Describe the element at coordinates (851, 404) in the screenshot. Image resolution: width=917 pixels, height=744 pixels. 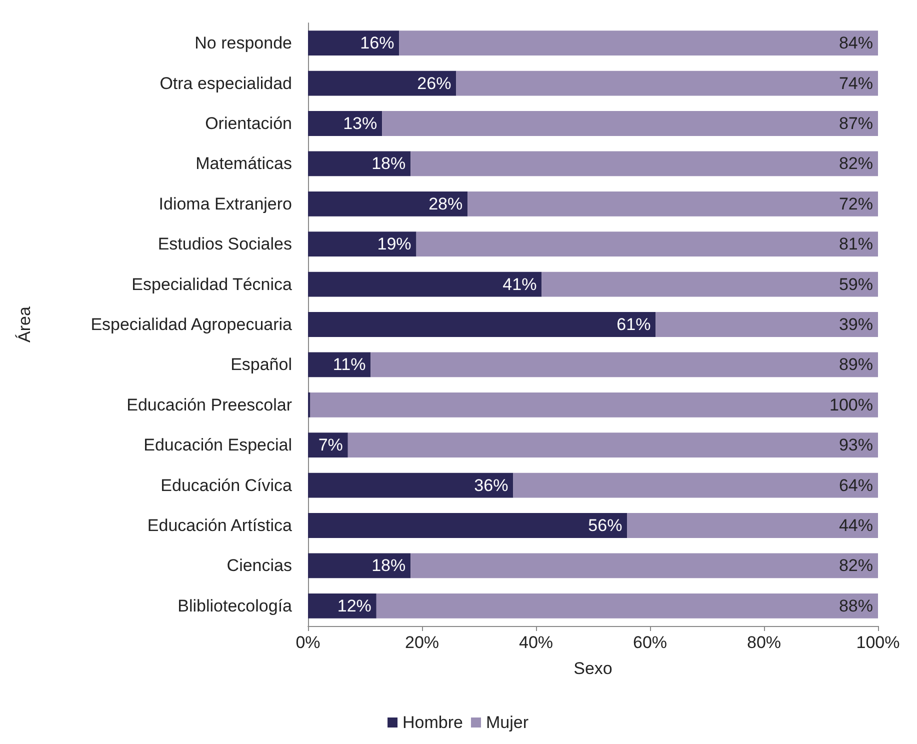
I see `data-label: 100%` at that location.